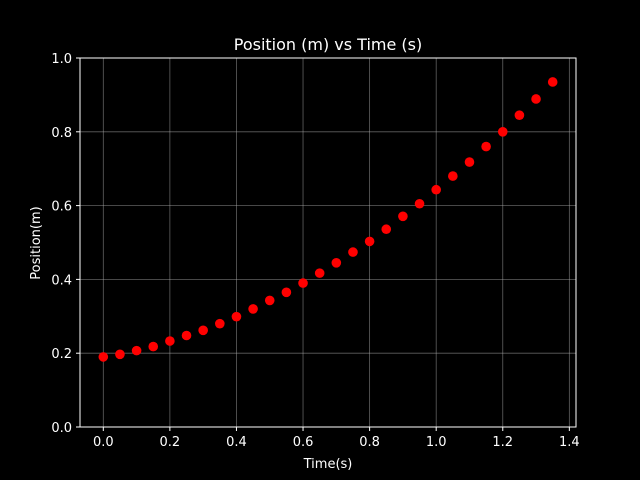 The width and height of the screenshot is (640, 480). What do you see at coordinates (61, 428) in the screenshot?
I see `y-tick-label: 0.0` at bounding box center [61, 428].